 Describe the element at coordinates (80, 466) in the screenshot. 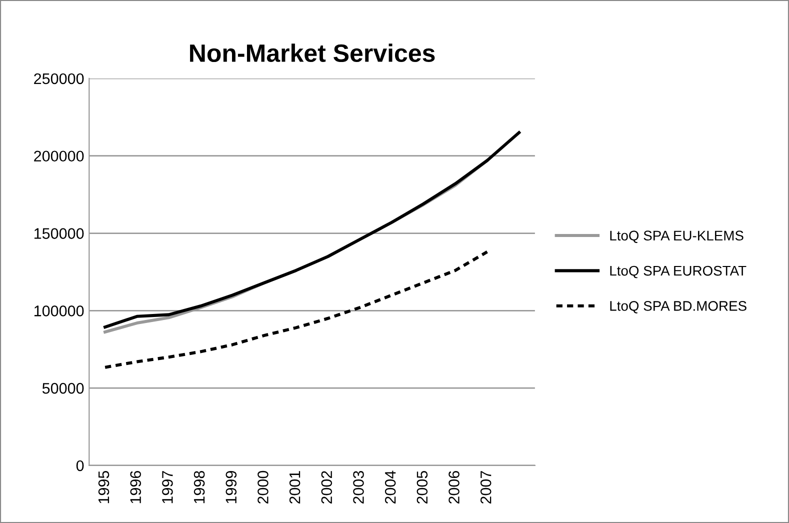

I see `y-tick-label: 0` at that location.